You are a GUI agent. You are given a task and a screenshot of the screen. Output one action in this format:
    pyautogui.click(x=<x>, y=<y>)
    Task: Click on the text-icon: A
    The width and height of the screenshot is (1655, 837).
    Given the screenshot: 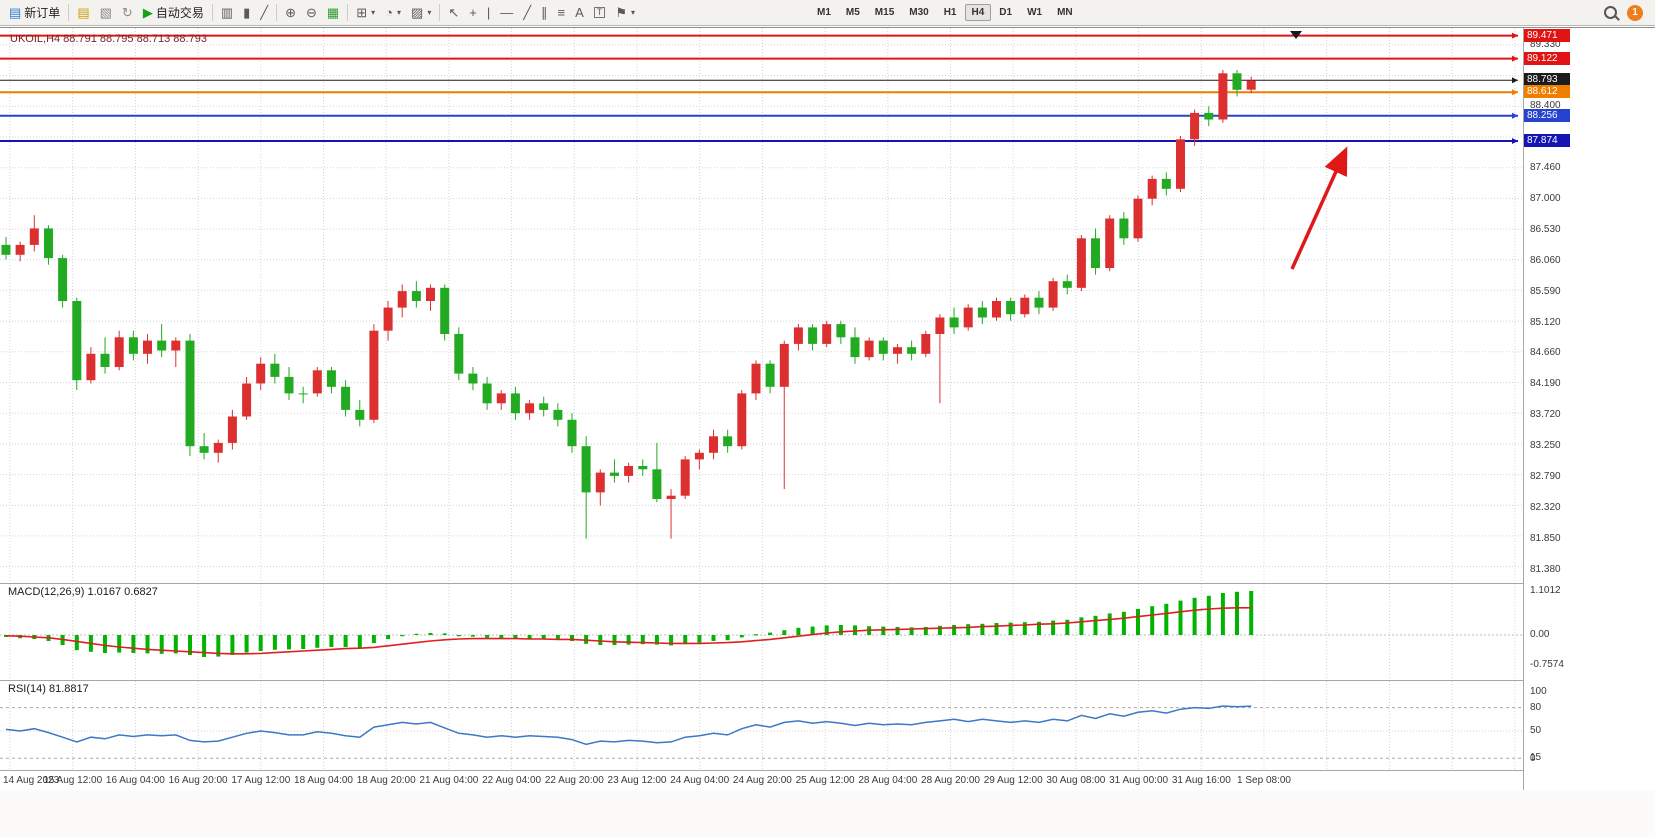 What is the action you would take?
    pyautogui.click(x=579, y=13)
    